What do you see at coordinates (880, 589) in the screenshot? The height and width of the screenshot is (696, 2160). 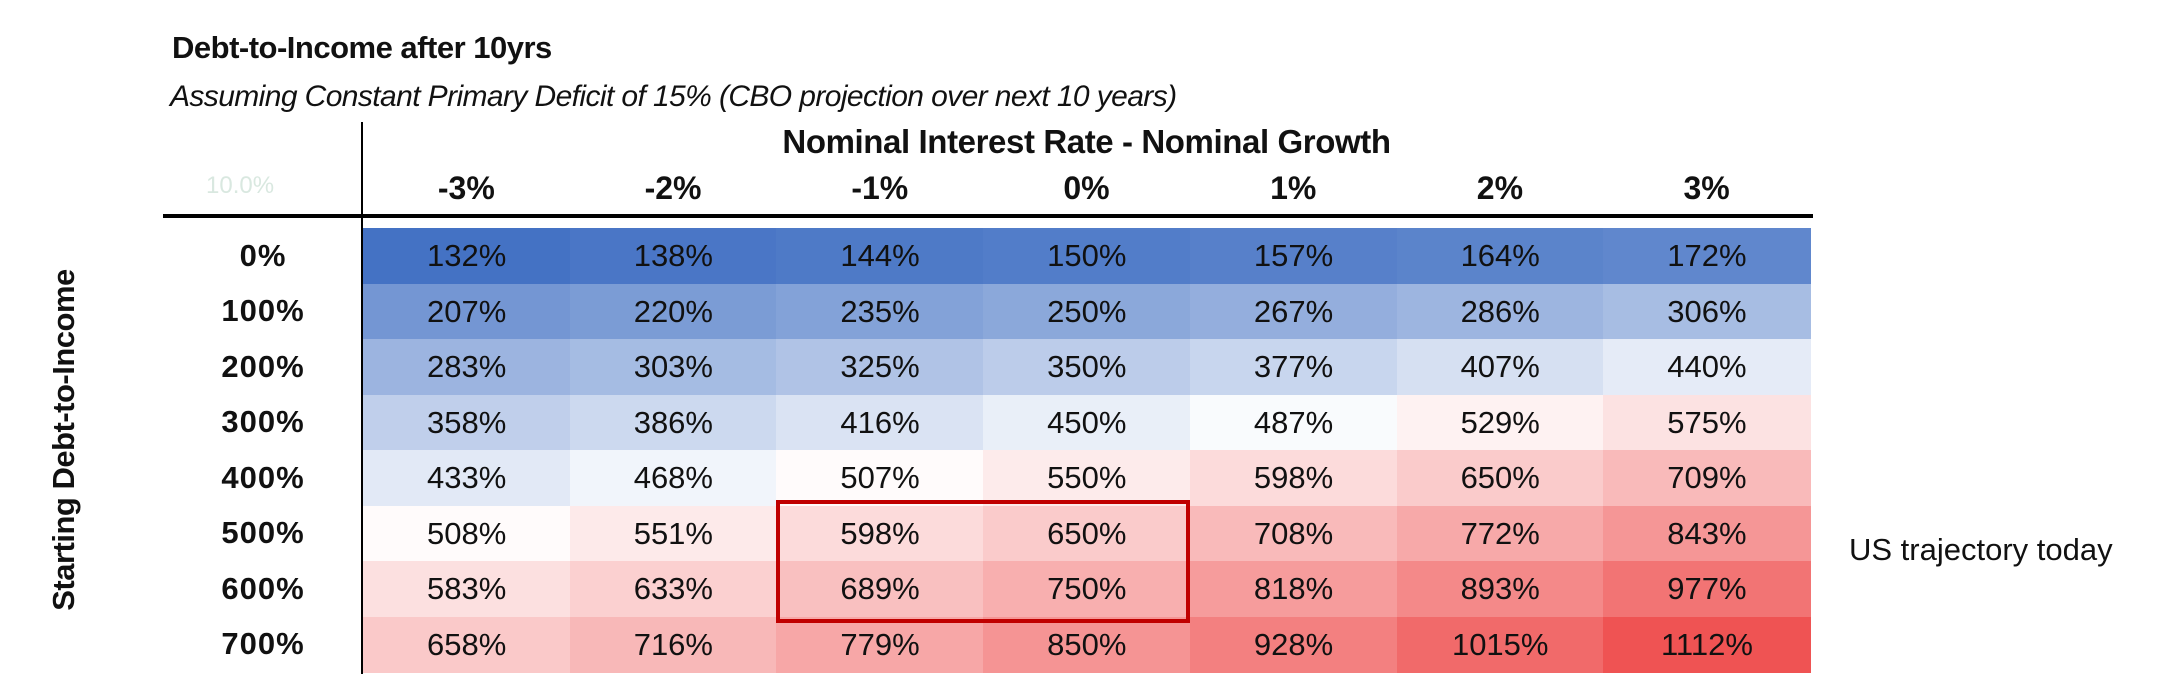 I see `heatmap-cell: 689%` at bounding box center [880, 589].